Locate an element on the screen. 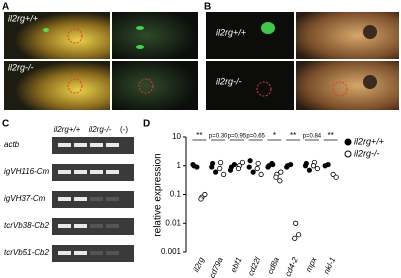 This screenshot has width=401, height=278. significance: p=0.95 is located at coordinates (237, 137).